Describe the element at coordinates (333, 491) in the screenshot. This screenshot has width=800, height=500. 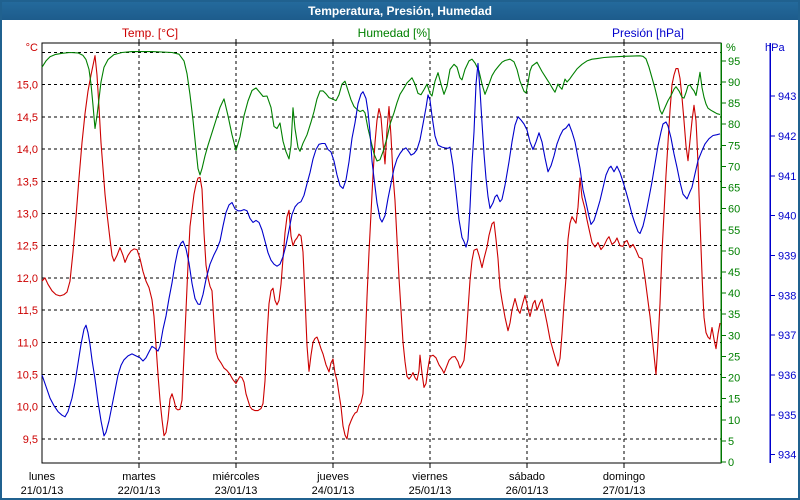
I see `day-date-label: 24/01/13` at that location.